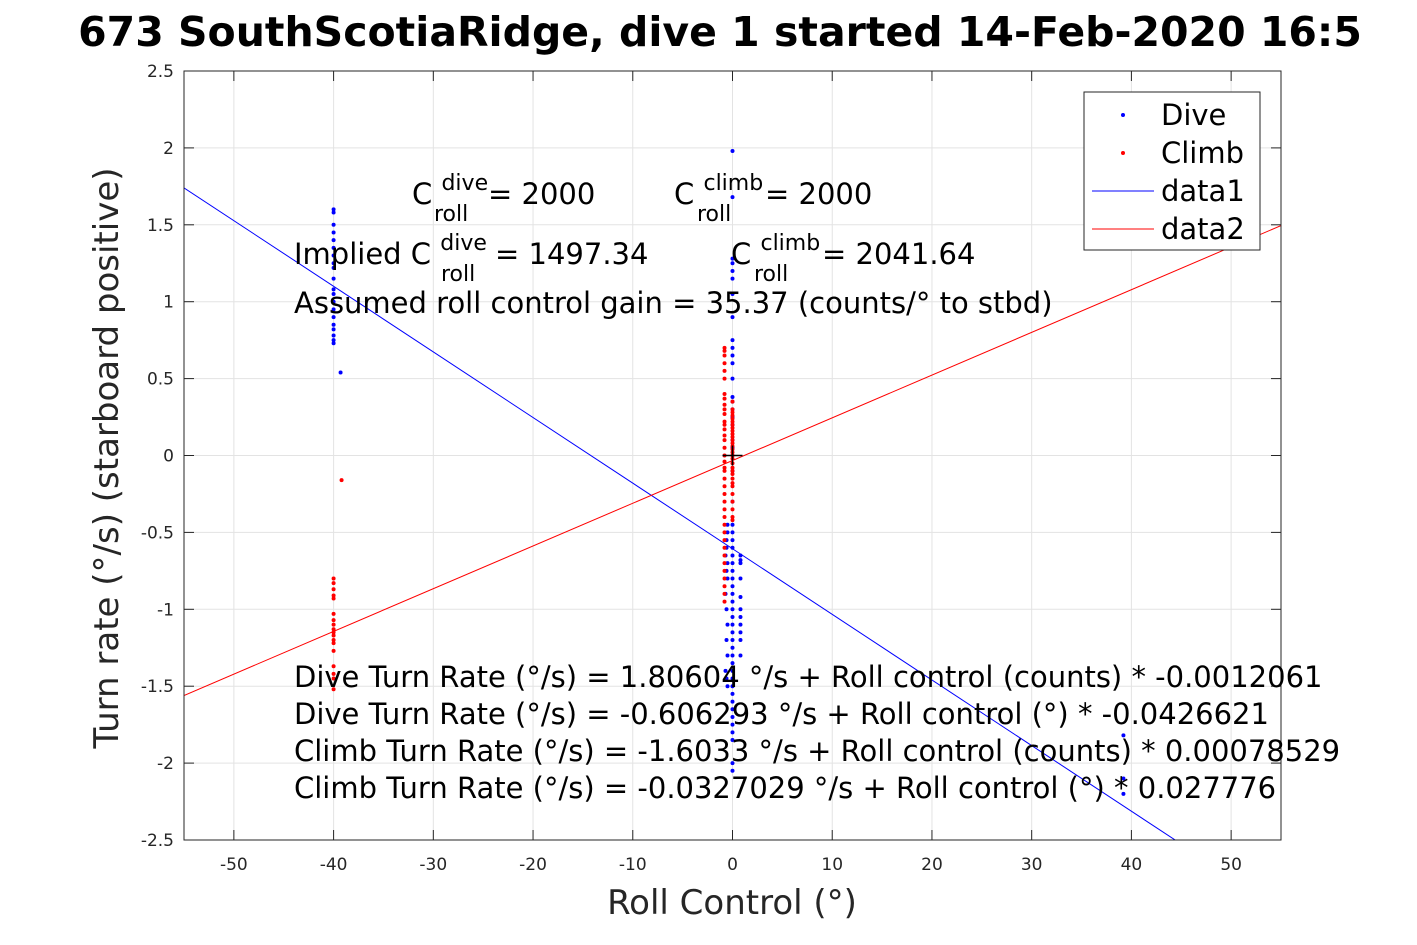  Describe the element at coordinates (107, 458) in the screenshot. I see `y-axis-label: Turn rate (°/s) (starboard positive)` at that location.